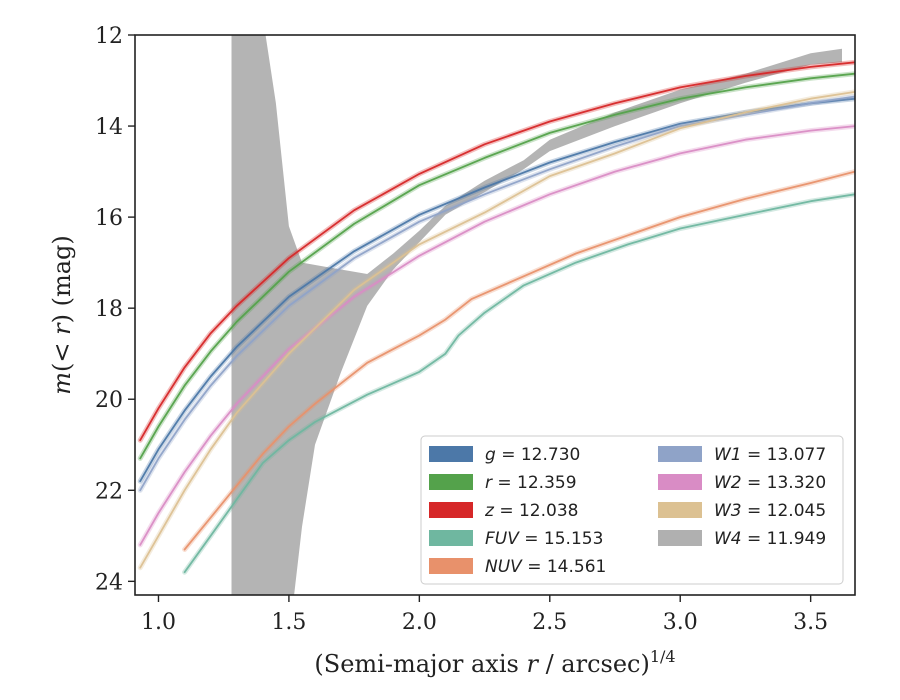 This screenshot has height=700, width=900. Describe the element at coordinates (484, 615) in the screenshot. I see `x-axis: 1.0 1.5 2.0 2.5 3.0 3.5` at that location.